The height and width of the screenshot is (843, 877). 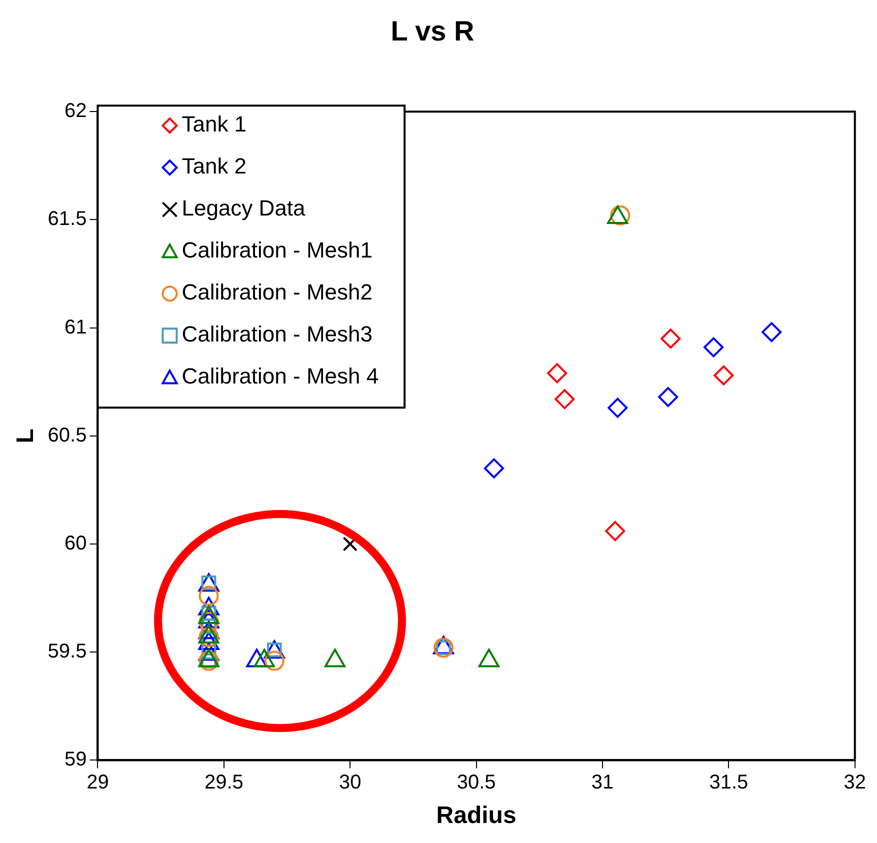 I want to click on x-tick-label: 30, so click(x=350, y=783).